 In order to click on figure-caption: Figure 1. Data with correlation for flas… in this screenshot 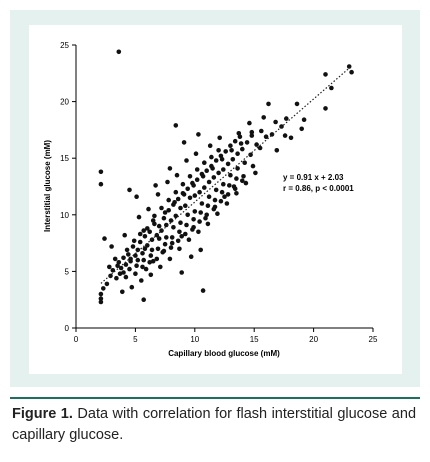, I will do `click(214, 425)`.